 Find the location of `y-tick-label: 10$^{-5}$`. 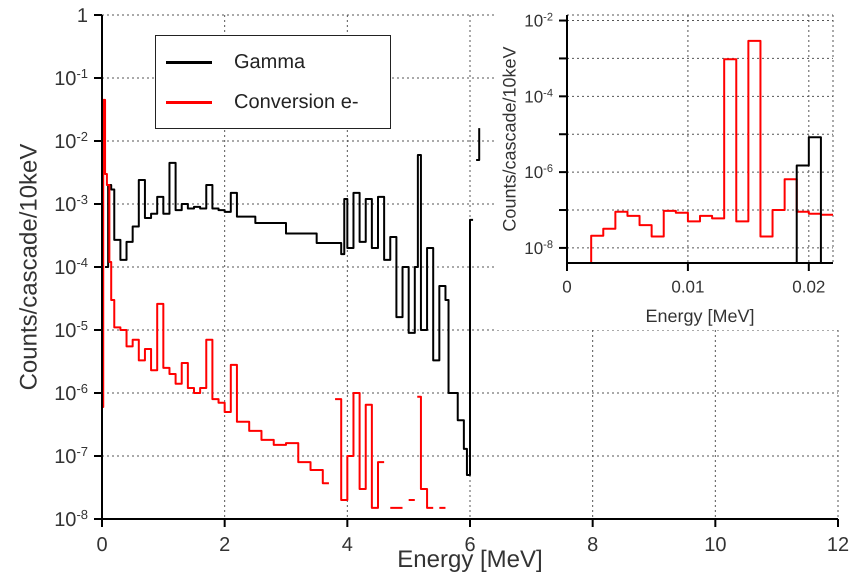

y-tick-label: 10$^{-5}$ is located at coordinates (71, 330).